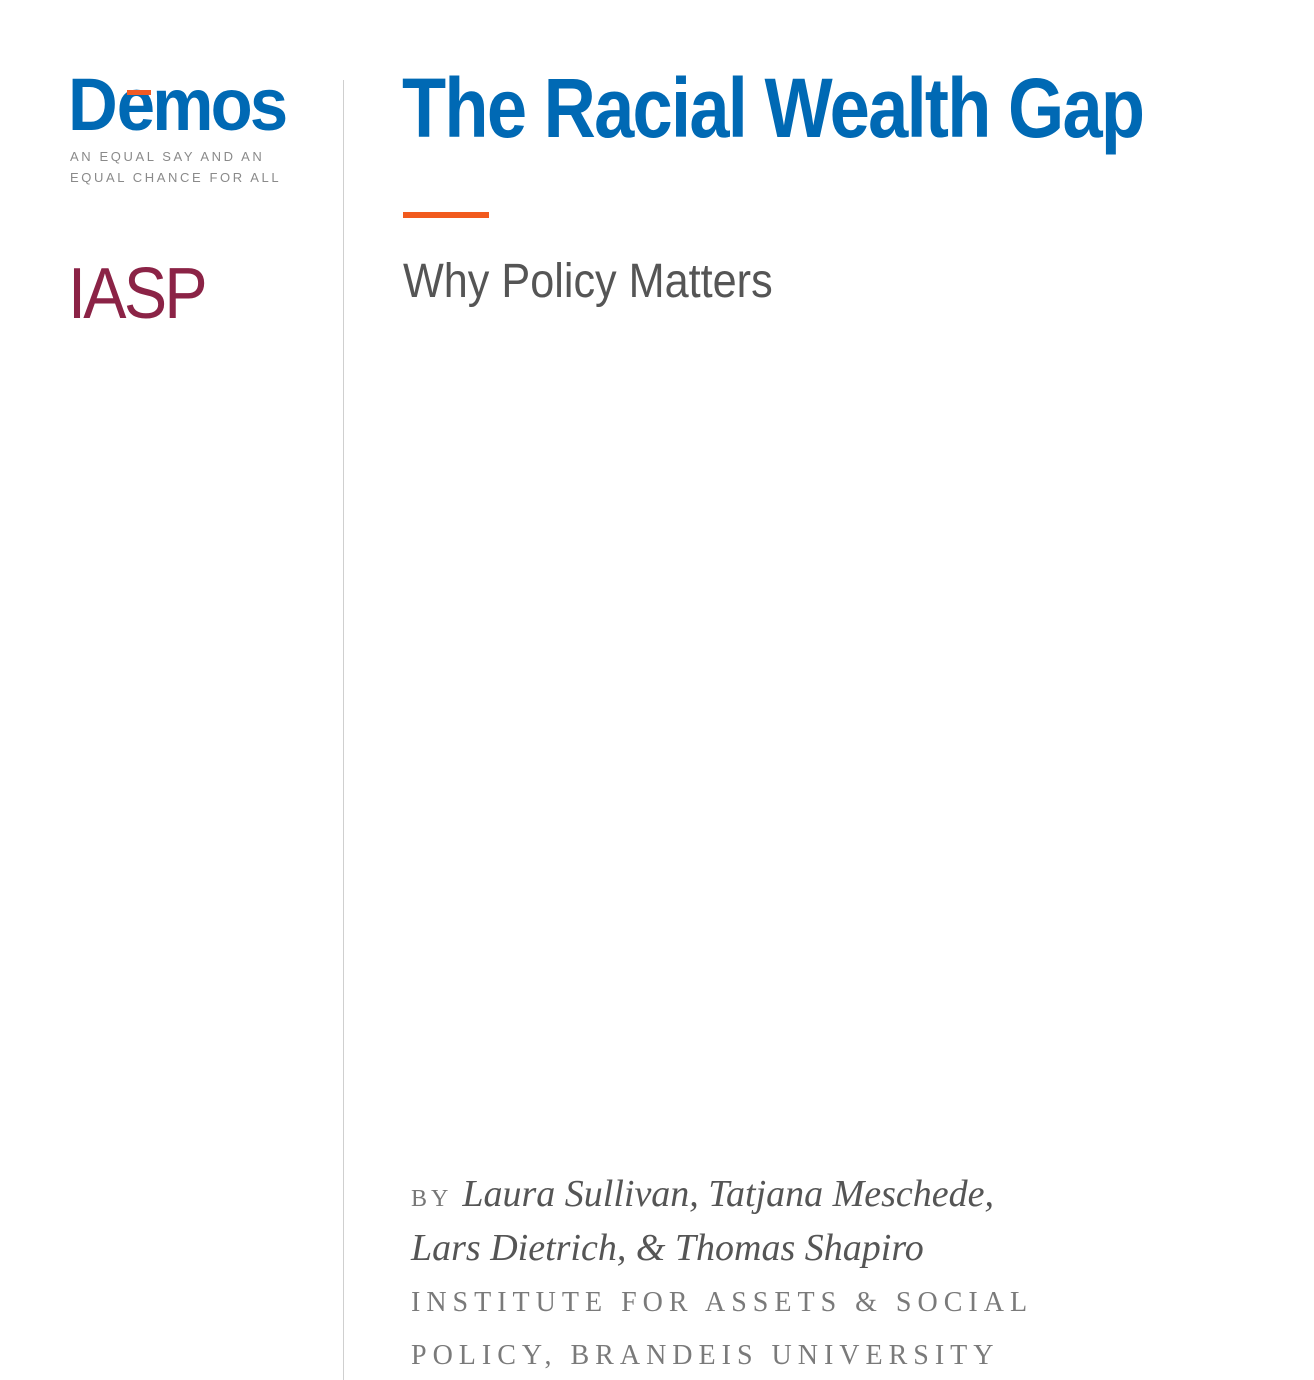  Describe the element at coordinates (446, 215) in the screenshot. I see `title-accent-rule` at that location.